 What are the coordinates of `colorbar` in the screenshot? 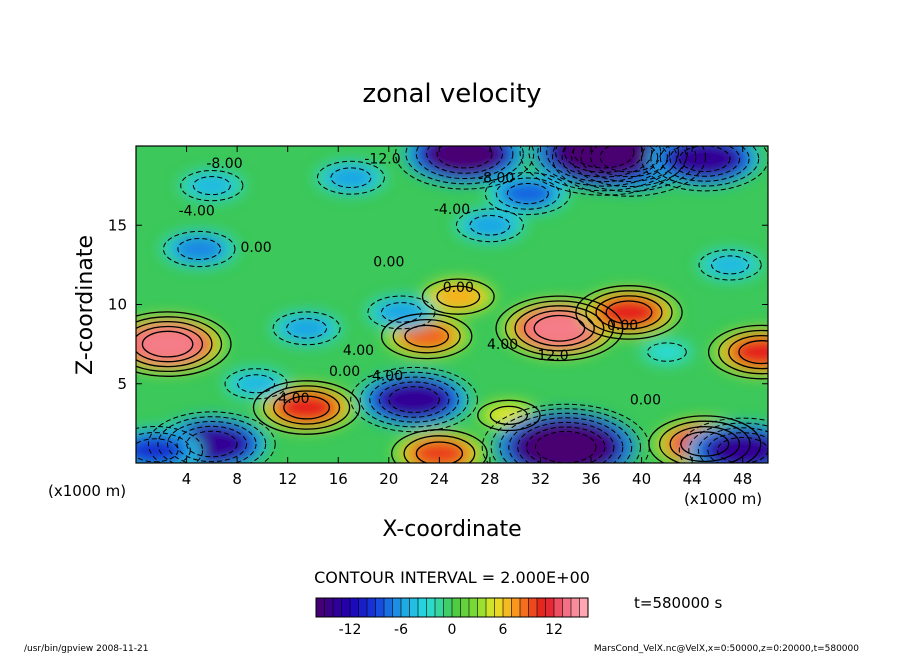 It's located at (452, 607).